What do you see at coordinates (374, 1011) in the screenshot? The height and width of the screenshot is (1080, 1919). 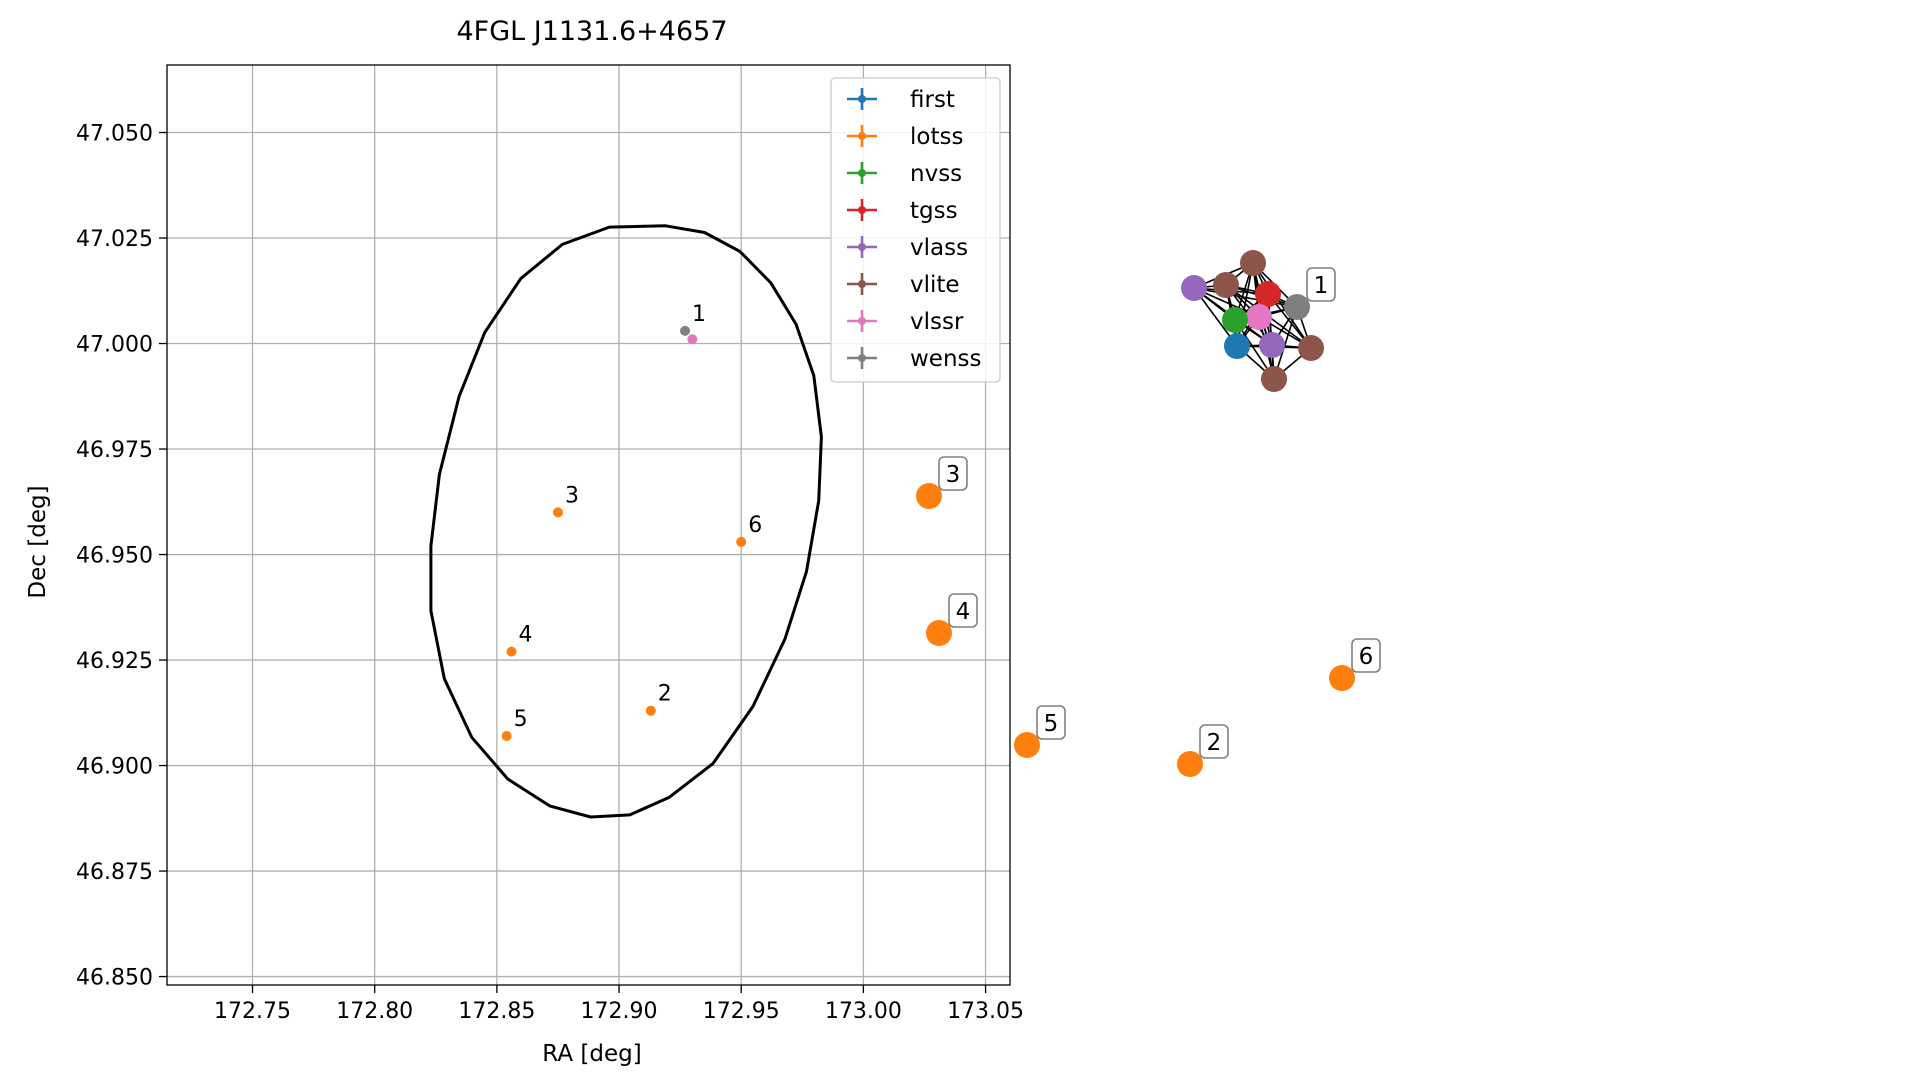 I see `x-tick-label: 172.80` at bounding box center [374, 1011].